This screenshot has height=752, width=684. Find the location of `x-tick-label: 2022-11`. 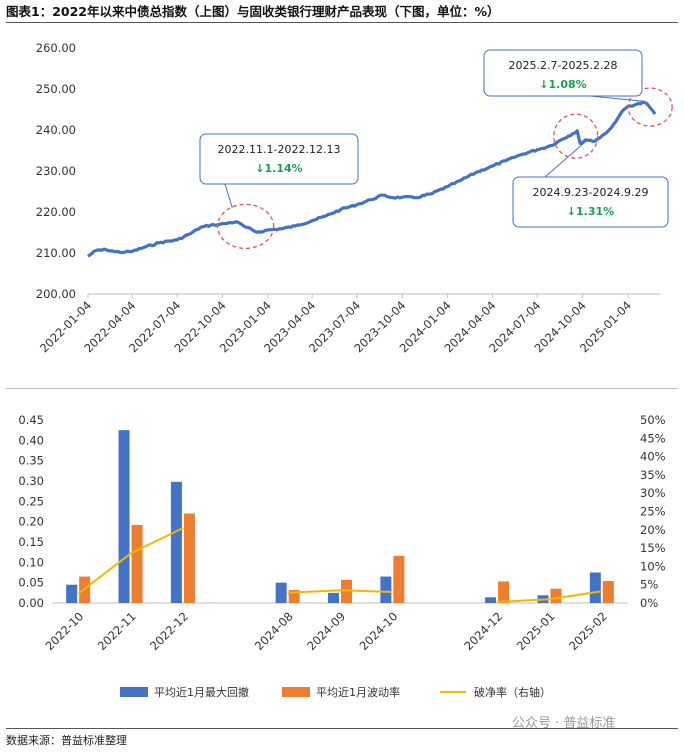

x-tick-label: 2022-11 is located at coordinates (117, 631).